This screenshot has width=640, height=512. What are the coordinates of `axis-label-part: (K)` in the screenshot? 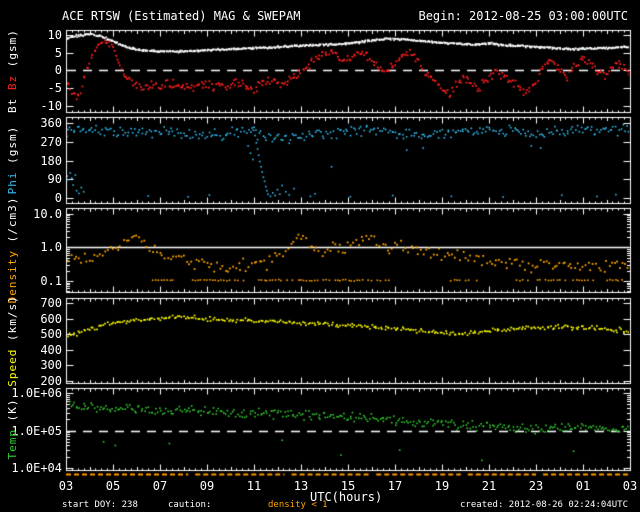 It's located at (12, 413).